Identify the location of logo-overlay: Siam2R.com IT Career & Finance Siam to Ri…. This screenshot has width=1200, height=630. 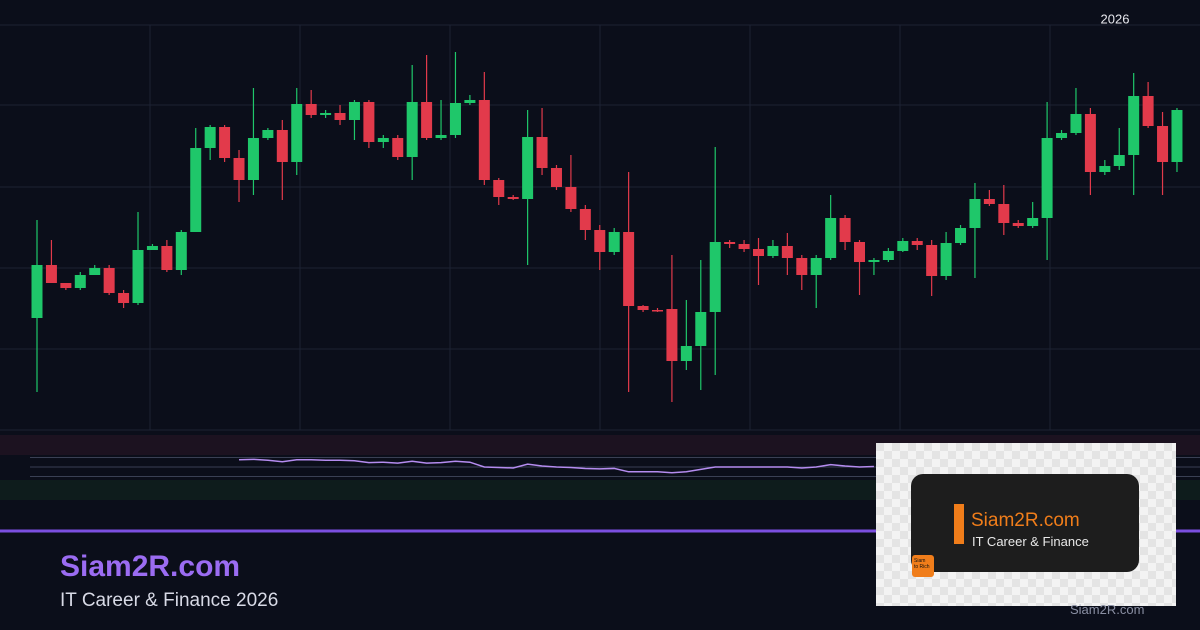
(1026, 524).